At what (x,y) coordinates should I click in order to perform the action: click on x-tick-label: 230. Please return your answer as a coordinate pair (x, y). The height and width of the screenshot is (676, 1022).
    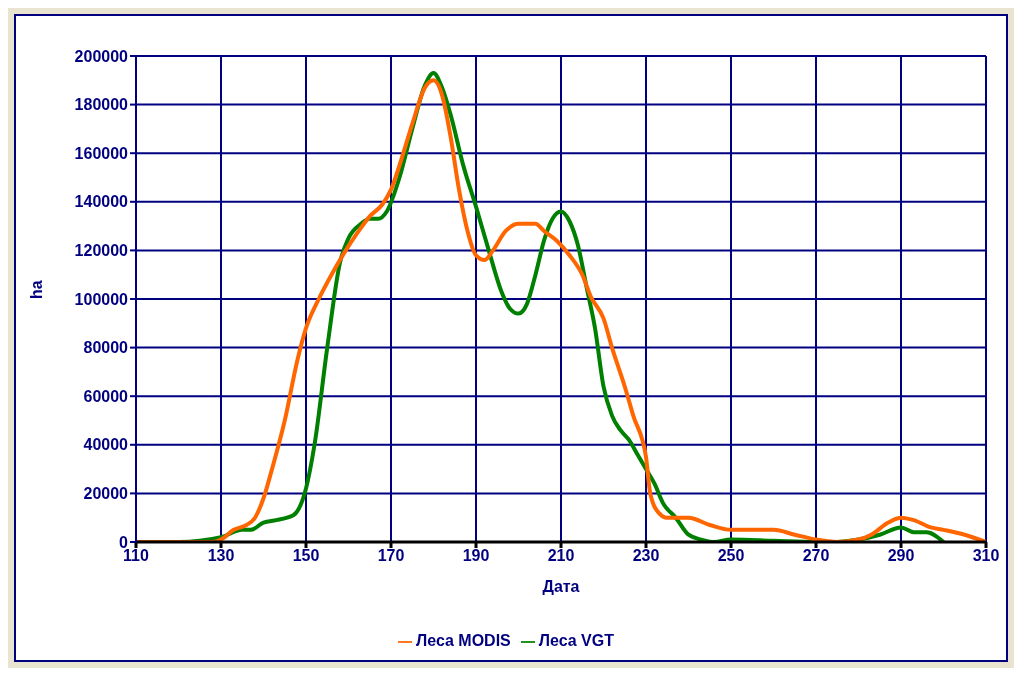
    Looking at the image, I should click on (646, 556).